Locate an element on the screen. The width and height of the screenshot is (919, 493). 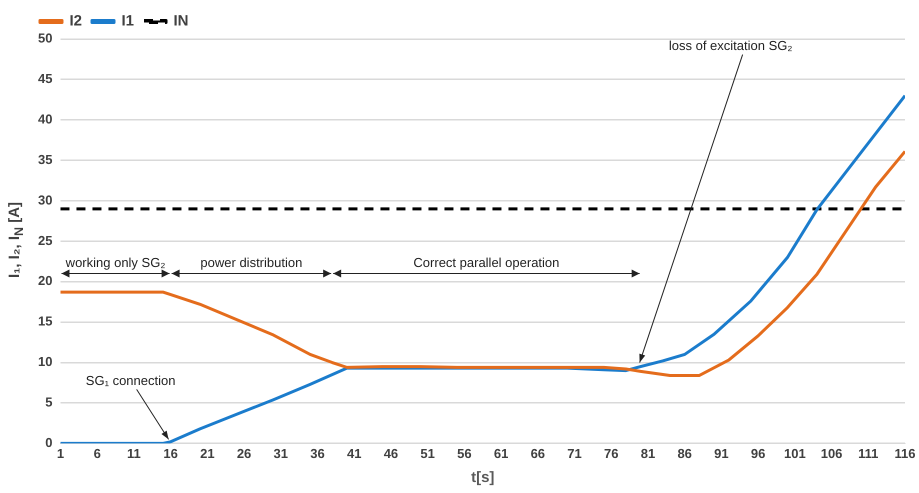
x-axis-title: t[s] is located at coordinates (482, 477).